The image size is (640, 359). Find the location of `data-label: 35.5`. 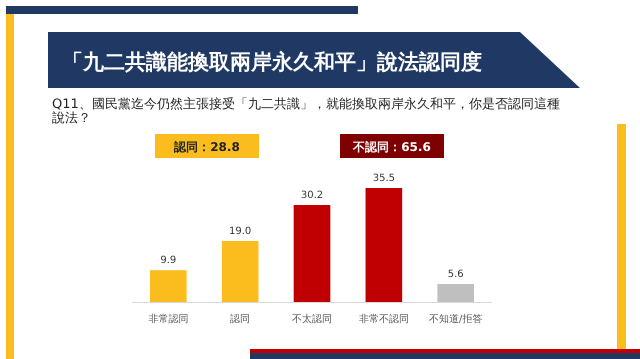

data-label: 35.5 is located at coordinates (383, 178).